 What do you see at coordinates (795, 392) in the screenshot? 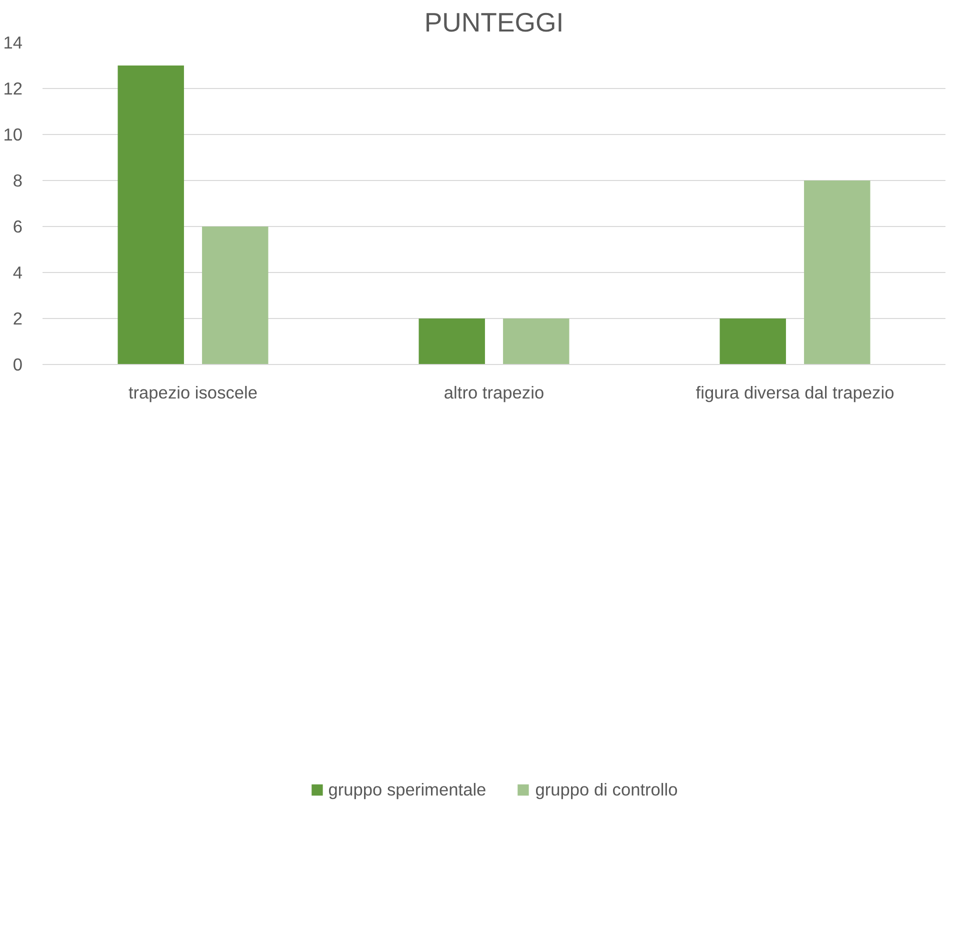
I see `x-tick-label: figura diversa dal trapezio` at bounding box center [795, 392].